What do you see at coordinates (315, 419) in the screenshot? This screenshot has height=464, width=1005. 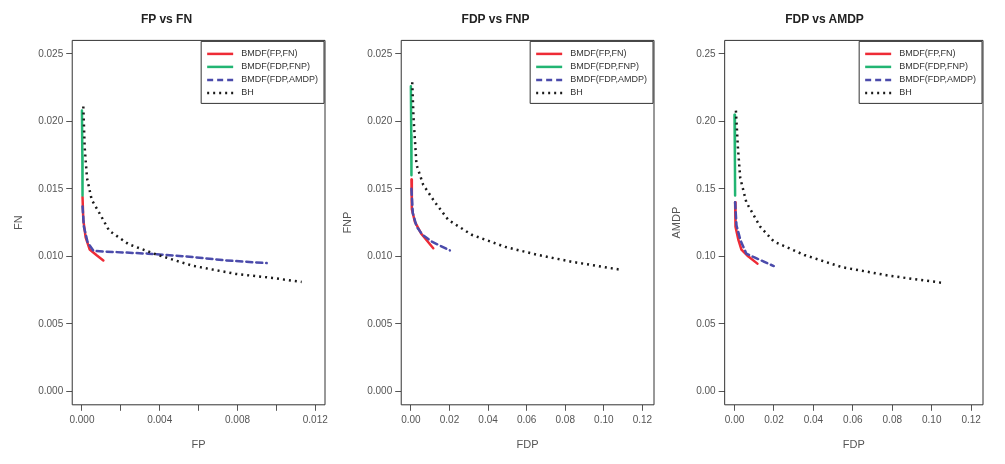 I see `x-tick-label: 0.012` at bounding box center [315, 419].